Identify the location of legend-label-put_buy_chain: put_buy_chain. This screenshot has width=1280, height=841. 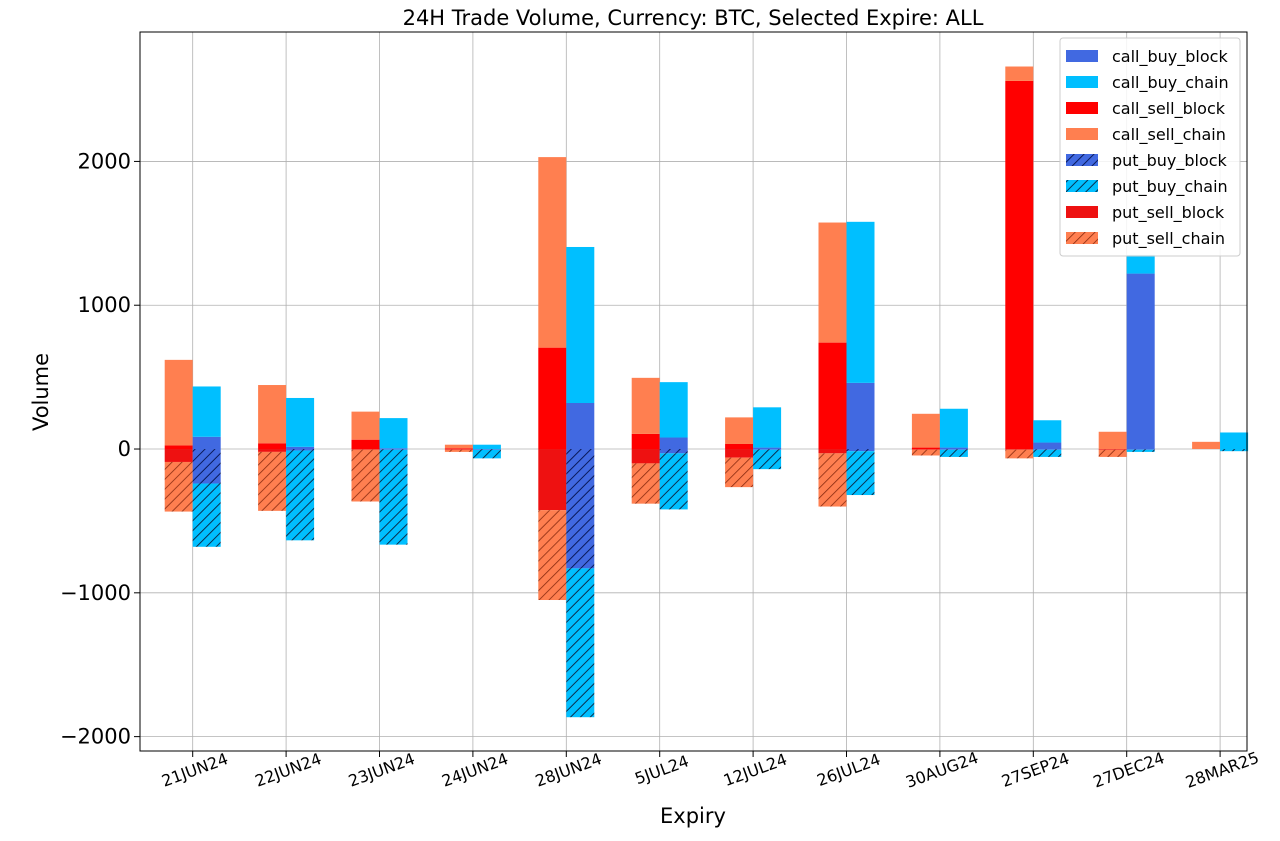
(1170, 187).